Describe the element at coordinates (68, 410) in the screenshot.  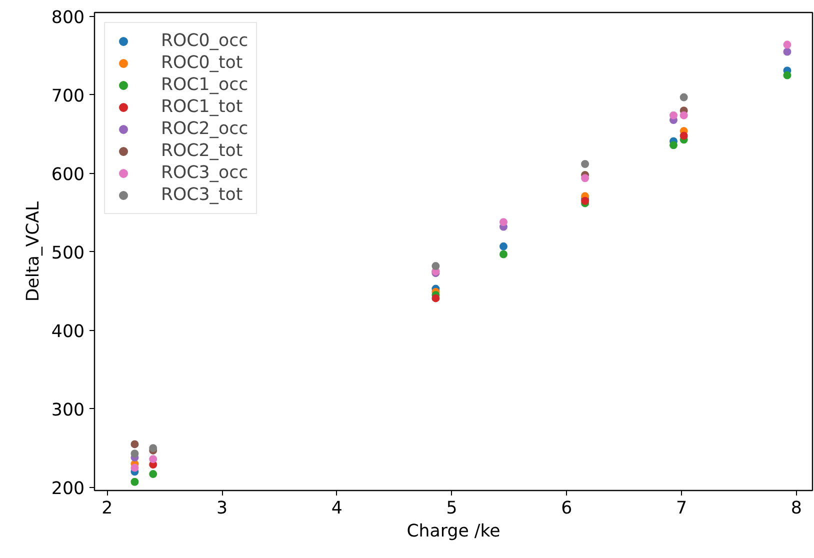
I see `y-tick-label: 300` at that location.